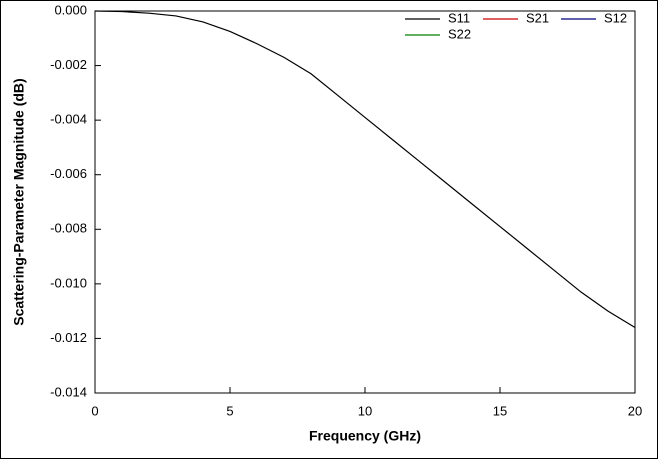  What do you see at coordinates (68, 391) in the screenshot?
I see `y-tick-label: -0.014` at bounding box center [68, 391].